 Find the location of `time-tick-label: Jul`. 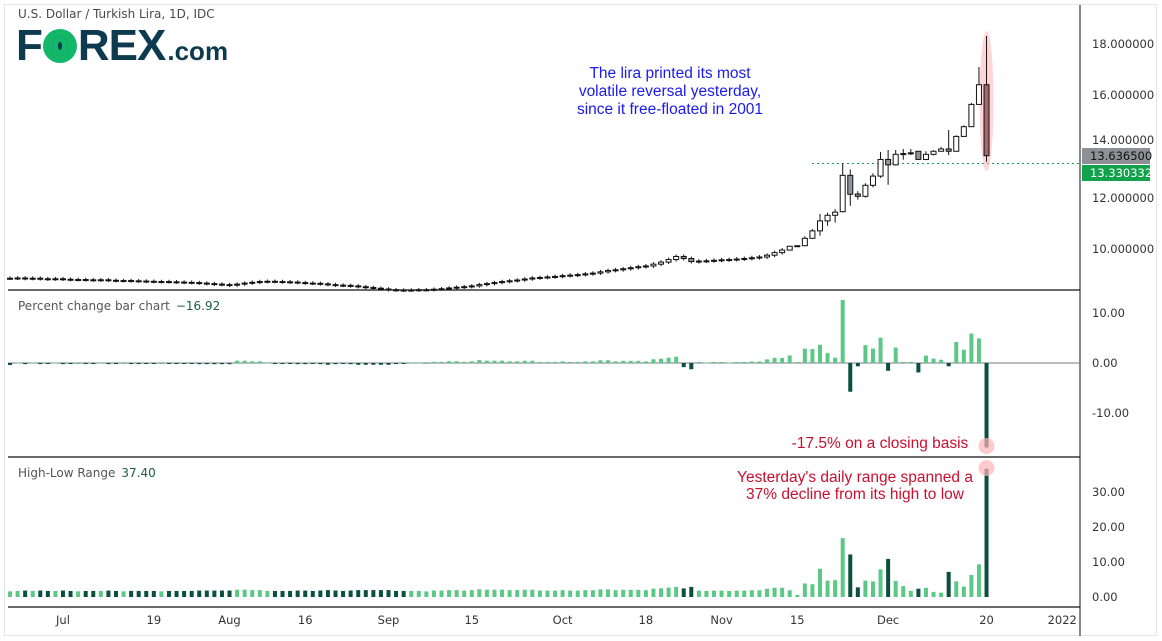

time-tick-label: Jul is located at coordinates (63, 620).